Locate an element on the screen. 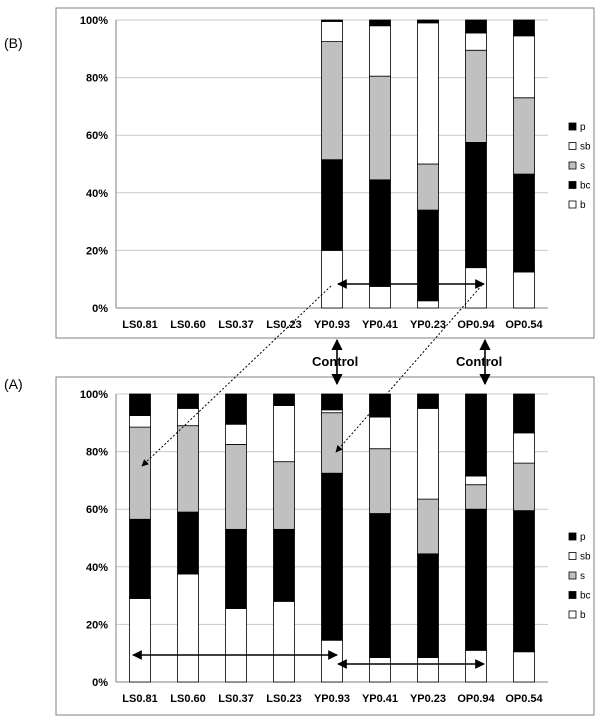  b-bar-p-YP0.41 is located at coordinates (380, 23).